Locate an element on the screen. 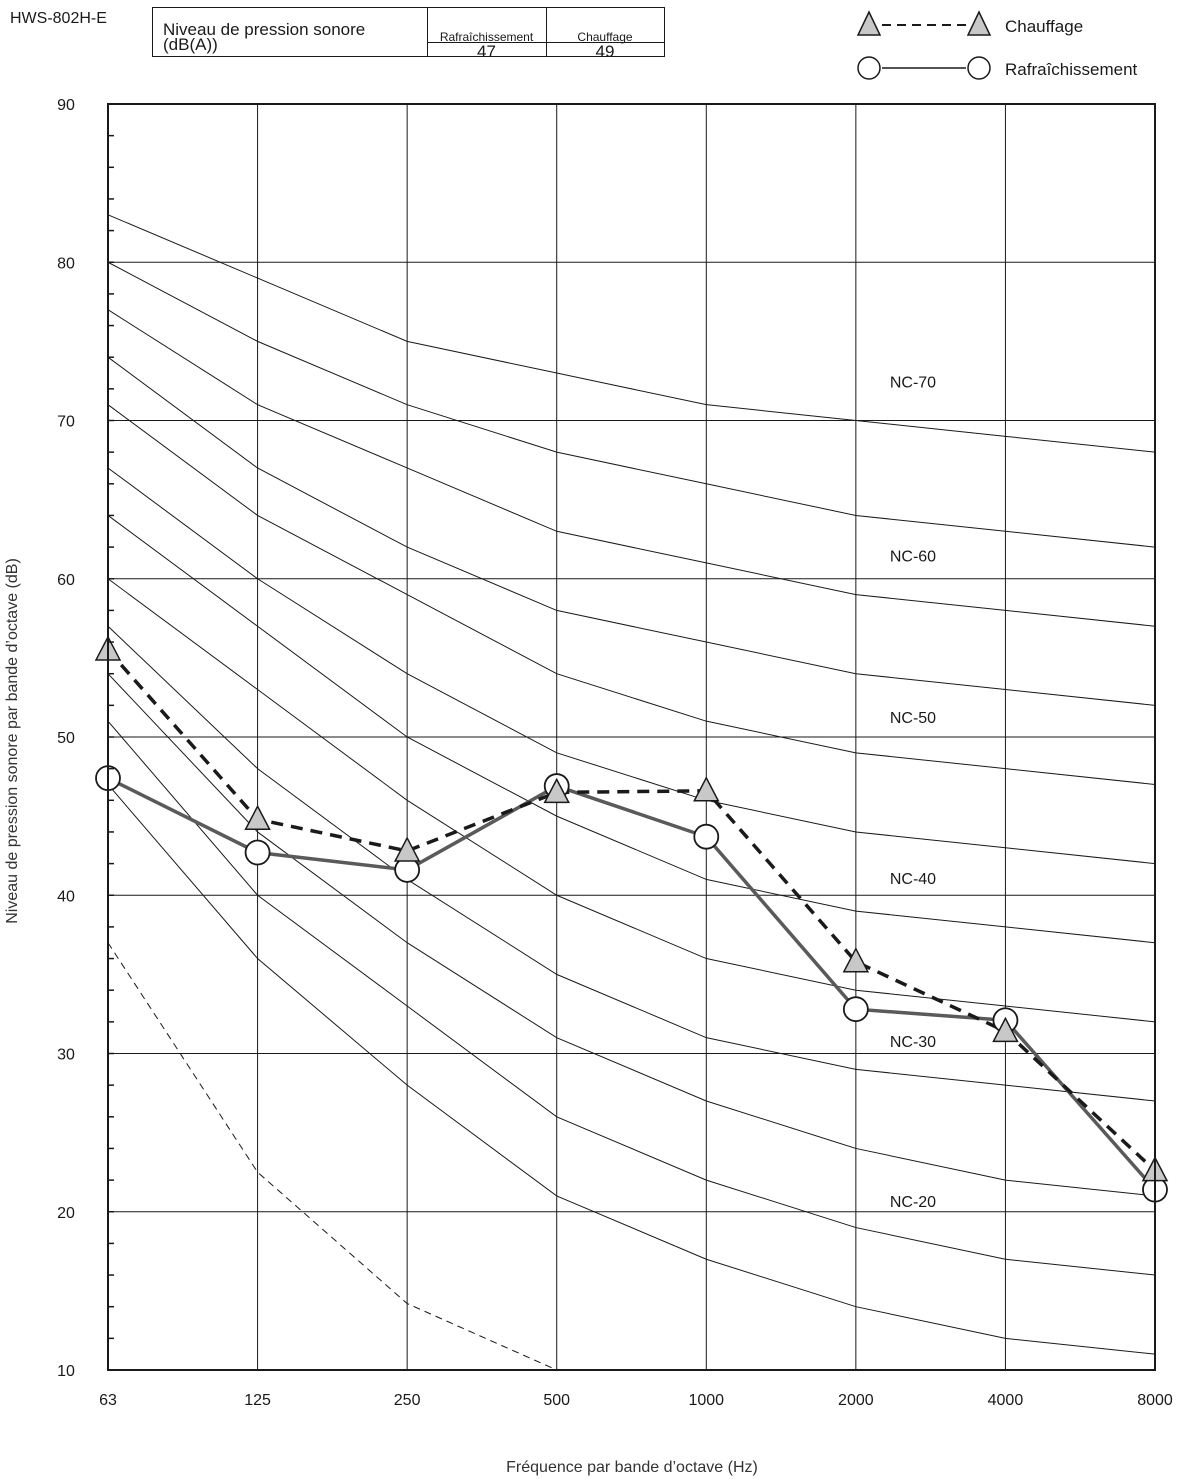 This screenshot has width=1184, height=1479. threshold-line is located at coordinates (332, 1156).